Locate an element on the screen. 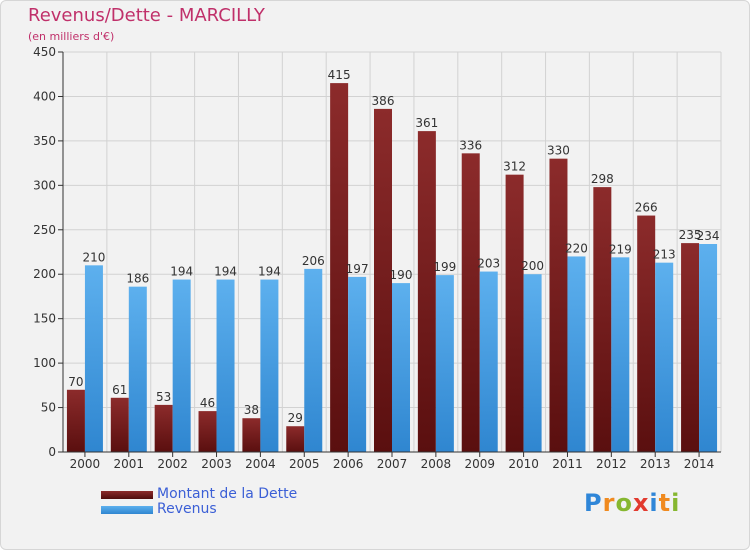 This screenshot has height=550, width=750. data-label-debt: 235 is located at coordinates (690, 235).